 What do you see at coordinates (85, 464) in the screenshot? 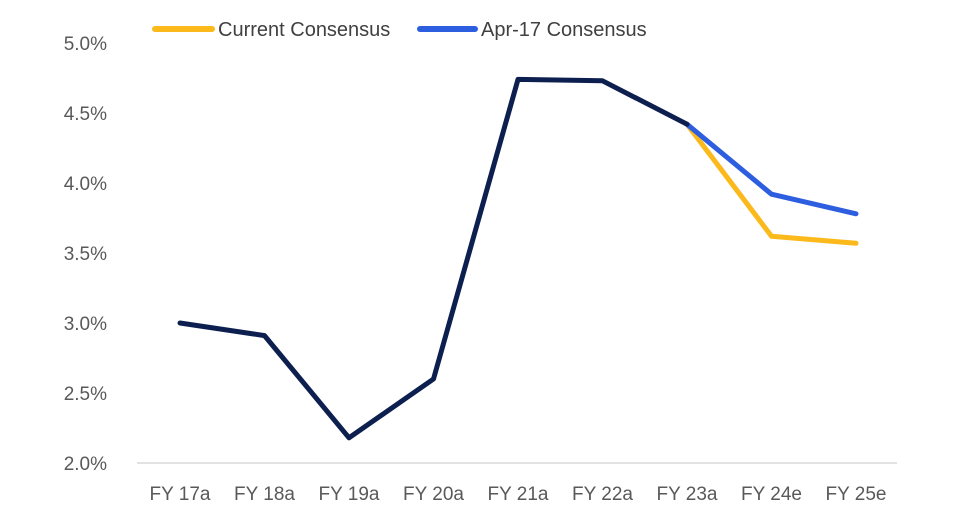
I see `y-tick-label: 2.0%` at bounding box center [85, 464].